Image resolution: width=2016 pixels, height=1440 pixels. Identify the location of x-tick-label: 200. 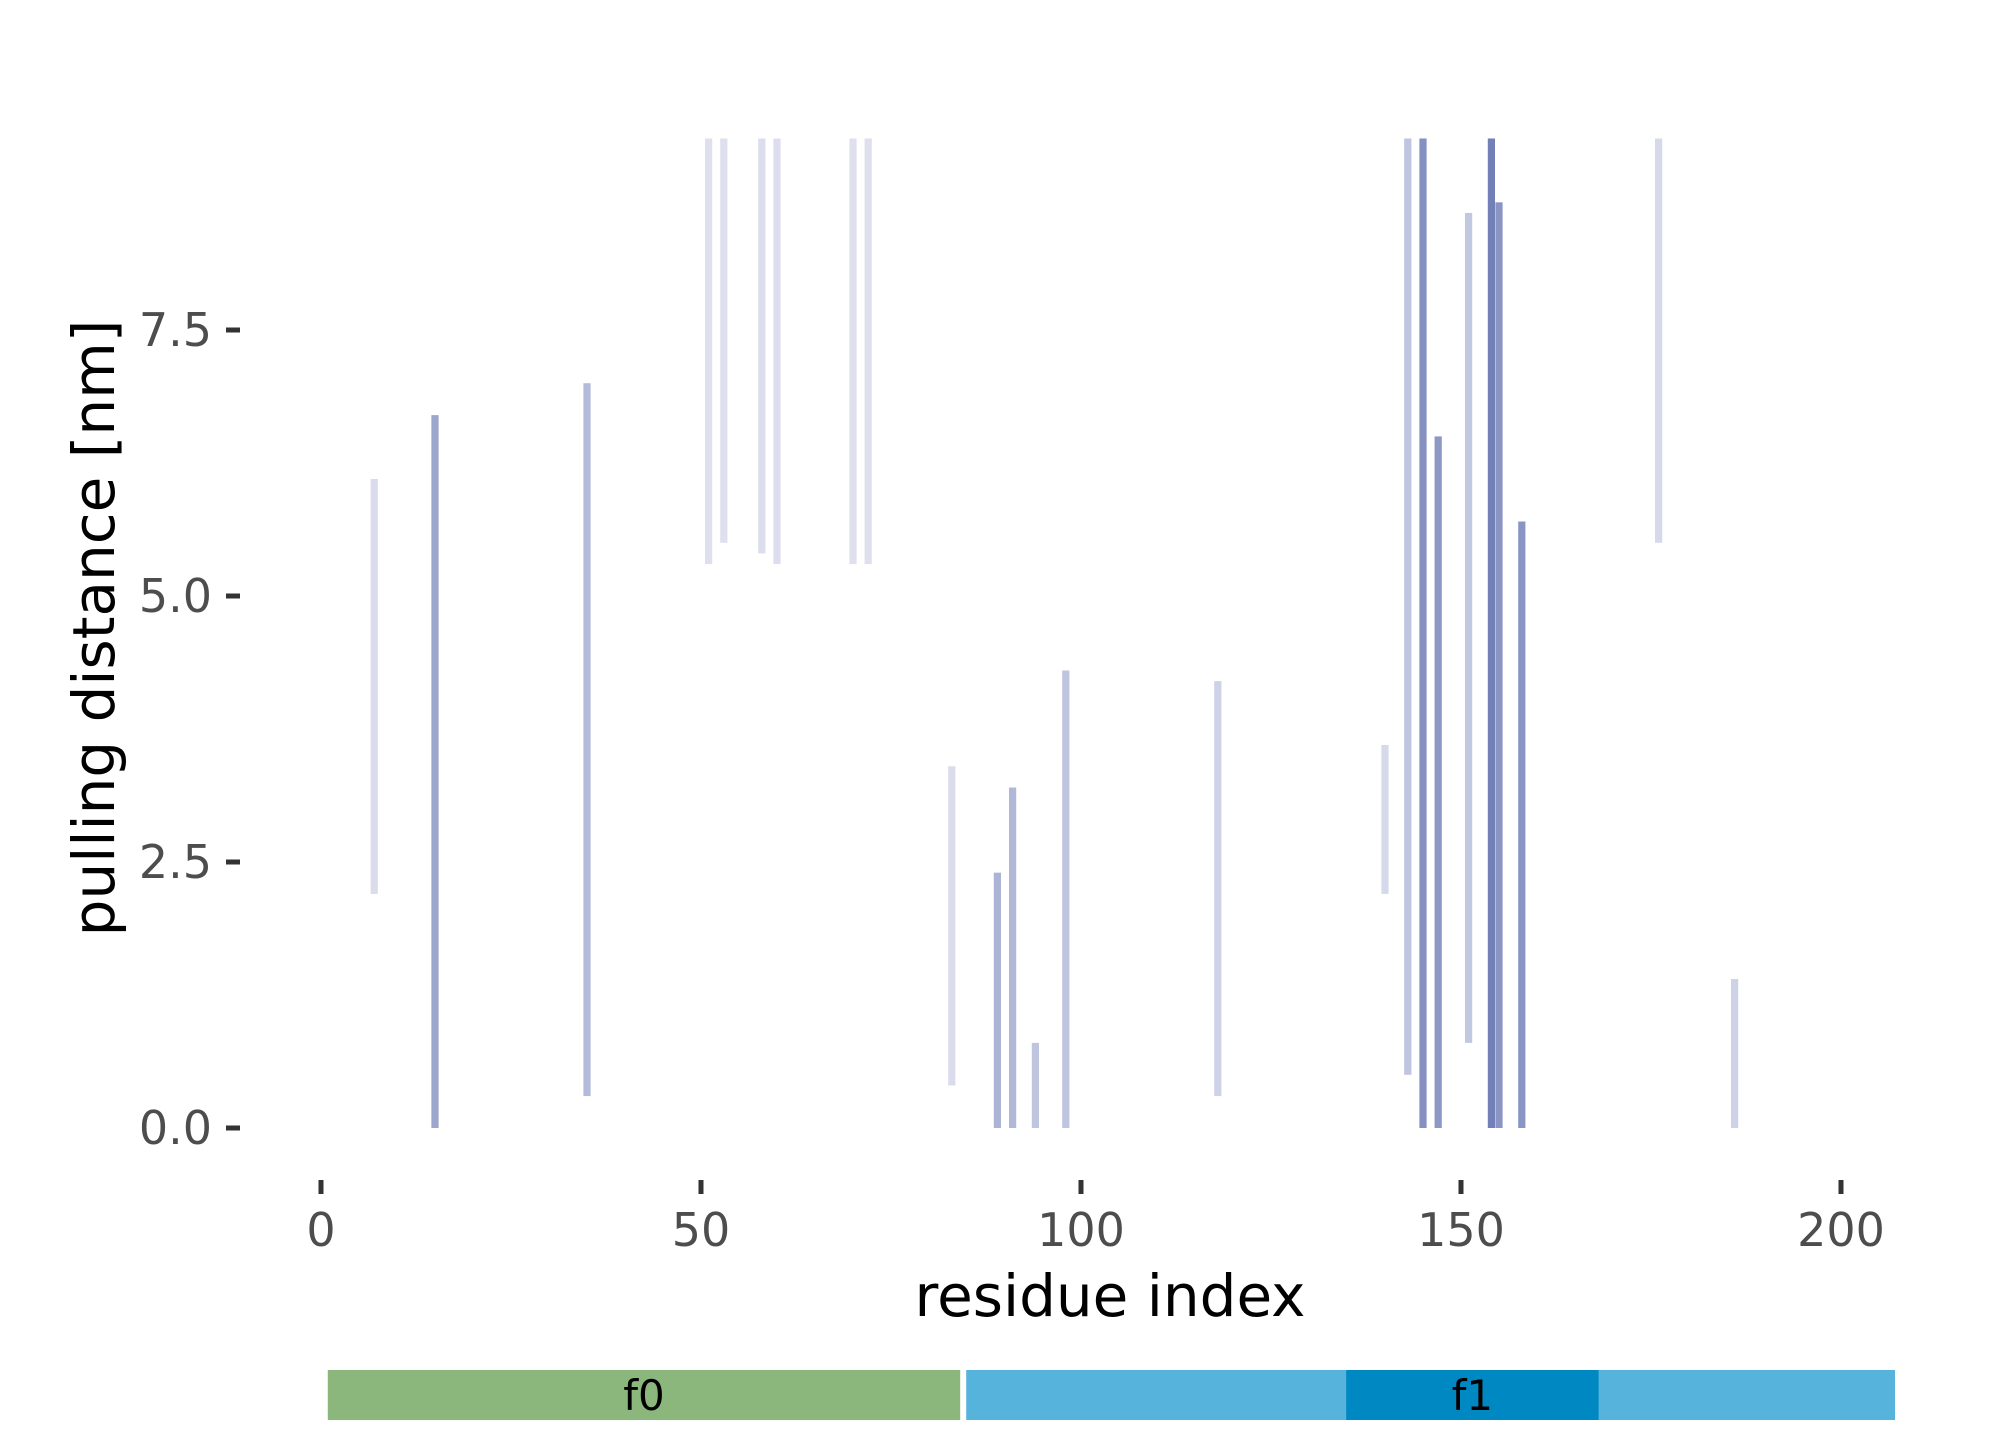
(1841, 1230).